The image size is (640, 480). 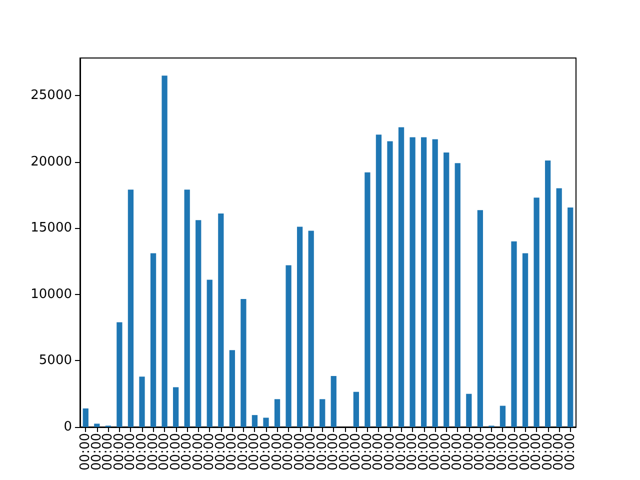 I want to click on y-tick-label: 0, so click(x=68, y=427).